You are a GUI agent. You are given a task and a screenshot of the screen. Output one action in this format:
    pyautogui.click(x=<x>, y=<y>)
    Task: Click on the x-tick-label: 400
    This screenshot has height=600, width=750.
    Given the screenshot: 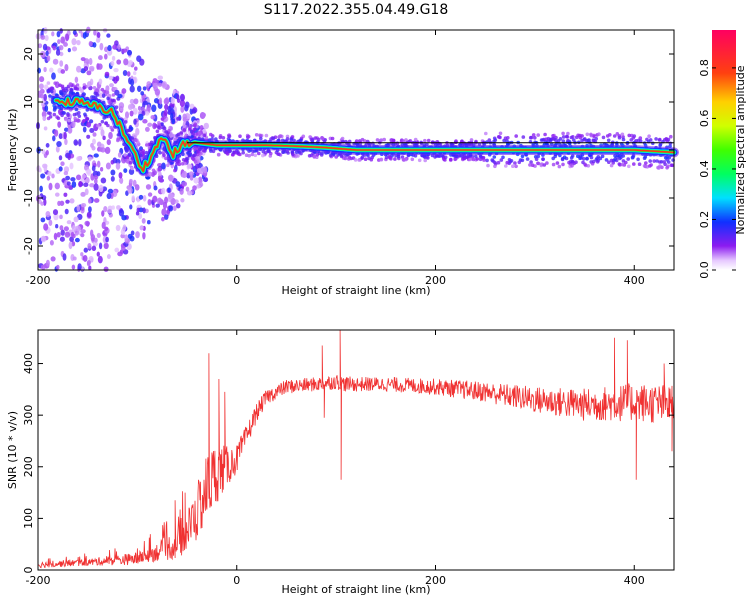 What is the action you would take?
    pyautogui.click(x=634, y=580)
    